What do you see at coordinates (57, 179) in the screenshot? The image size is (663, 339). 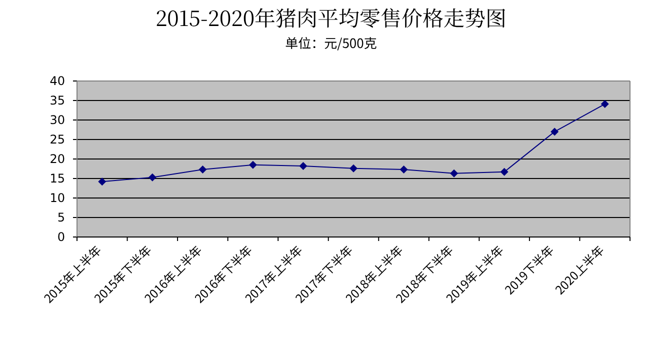 I see `y-tick-label: 15` at bounding box center [57, 179].